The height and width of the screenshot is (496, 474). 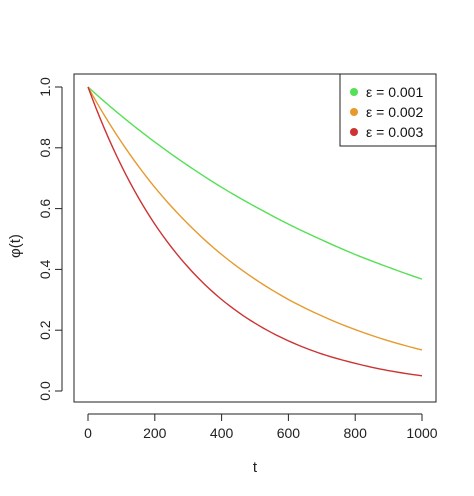 I want to click on y-axis-title: φ(t), so click(x=15, y=246).